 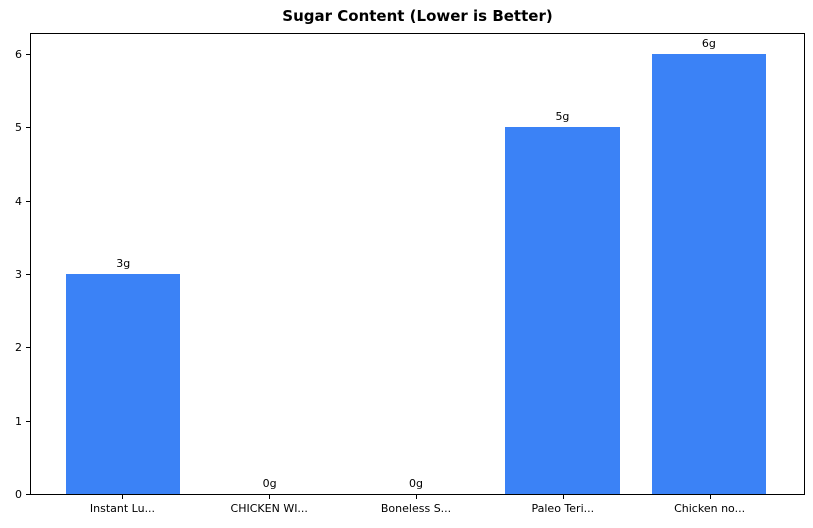 I want to click on y-tick-label: 5, so click(x=18, y=128).